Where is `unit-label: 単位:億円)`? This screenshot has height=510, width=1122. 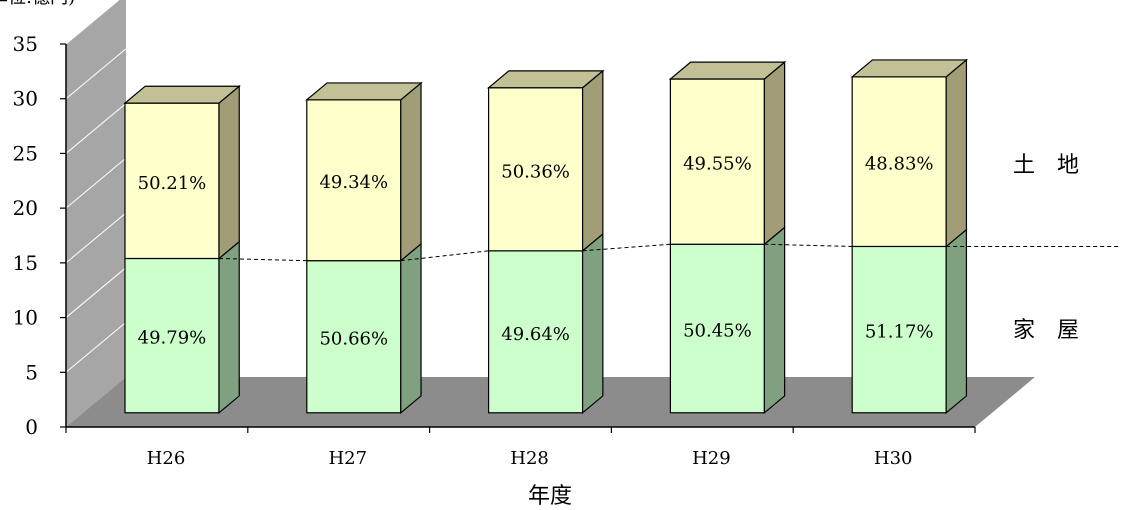
unit-label: 単位:億円) is located at coordinates (37, 4).